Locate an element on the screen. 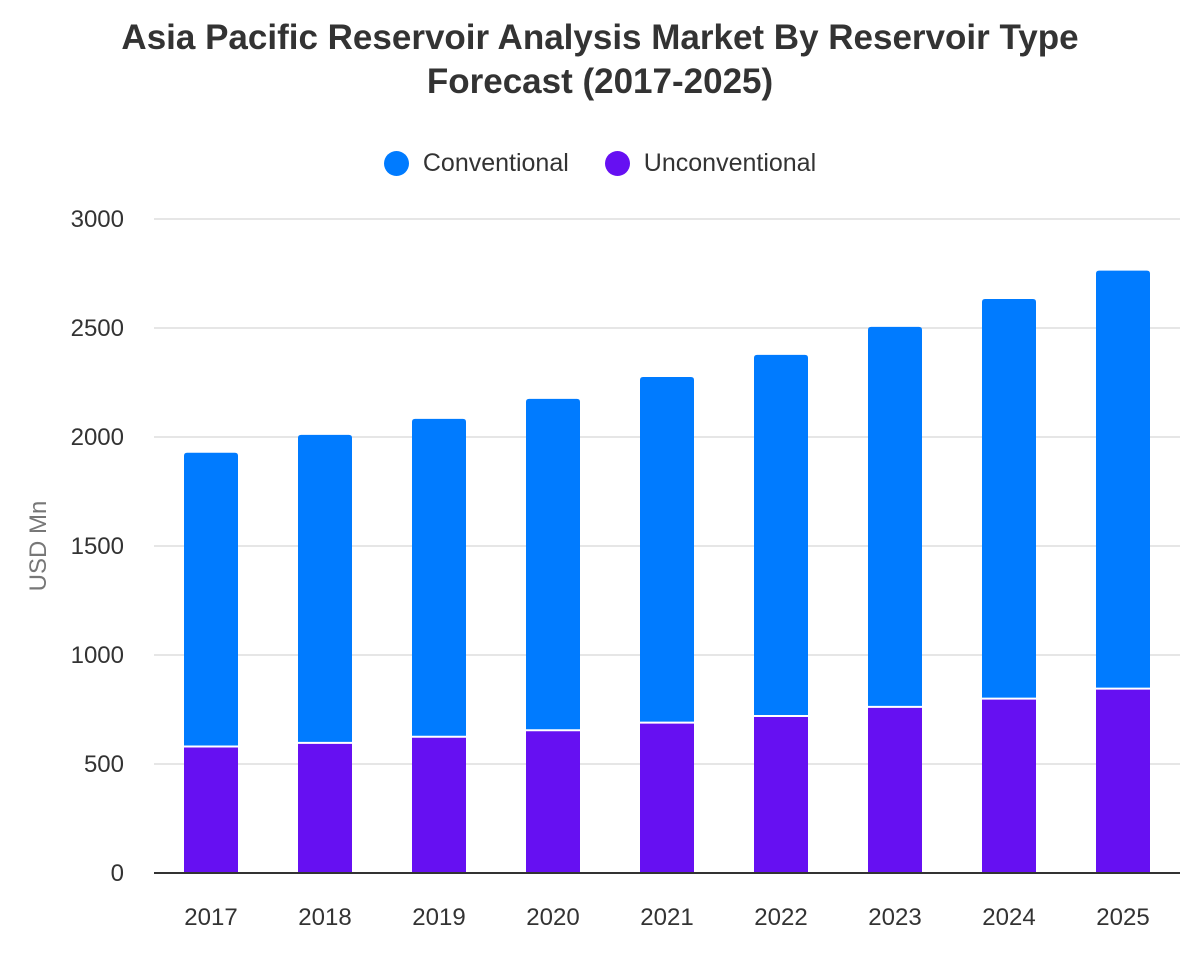  y-tick-label-1500: 1500 is located at coordinates (97, 546).